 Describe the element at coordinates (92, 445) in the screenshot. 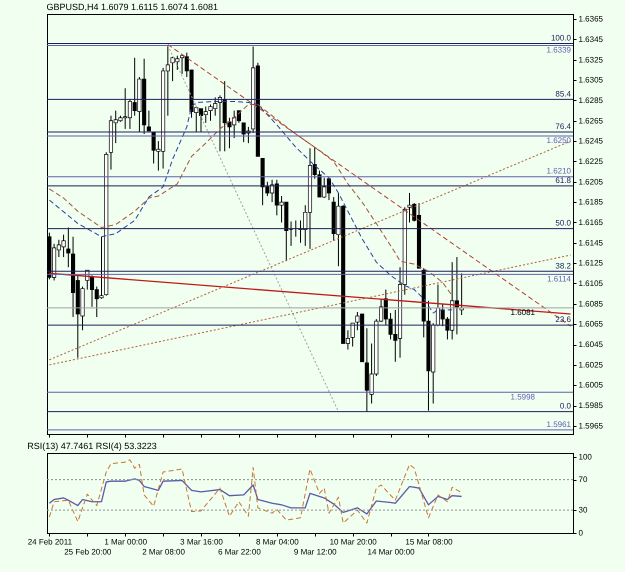

I see `chart-title: RSI(13) 47.7461 RSI(4) 53.3223` at that location.